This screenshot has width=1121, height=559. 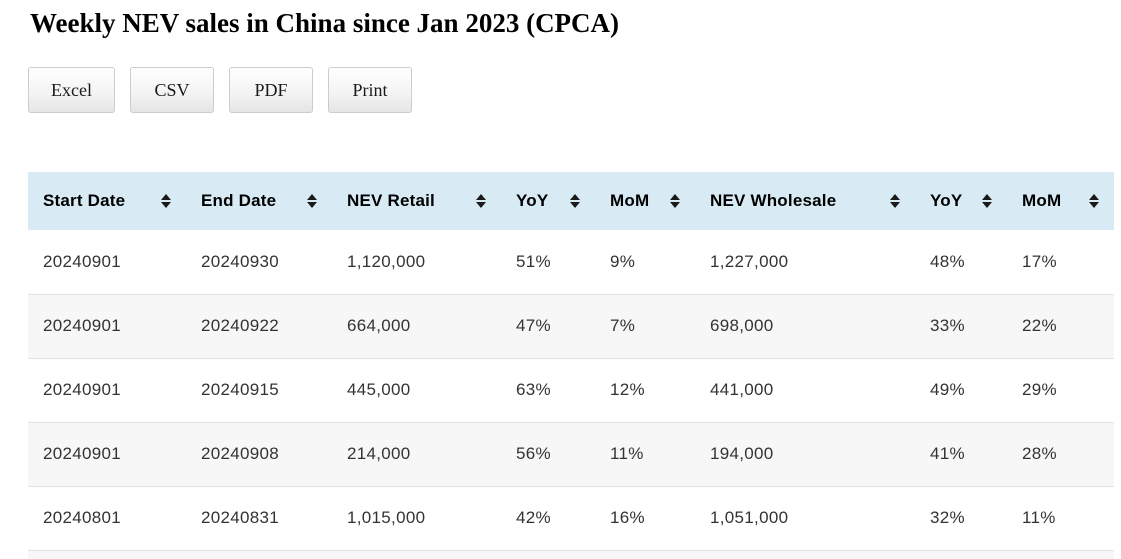 I want to click on table-cell: 32%, so click(x=961, y=518).